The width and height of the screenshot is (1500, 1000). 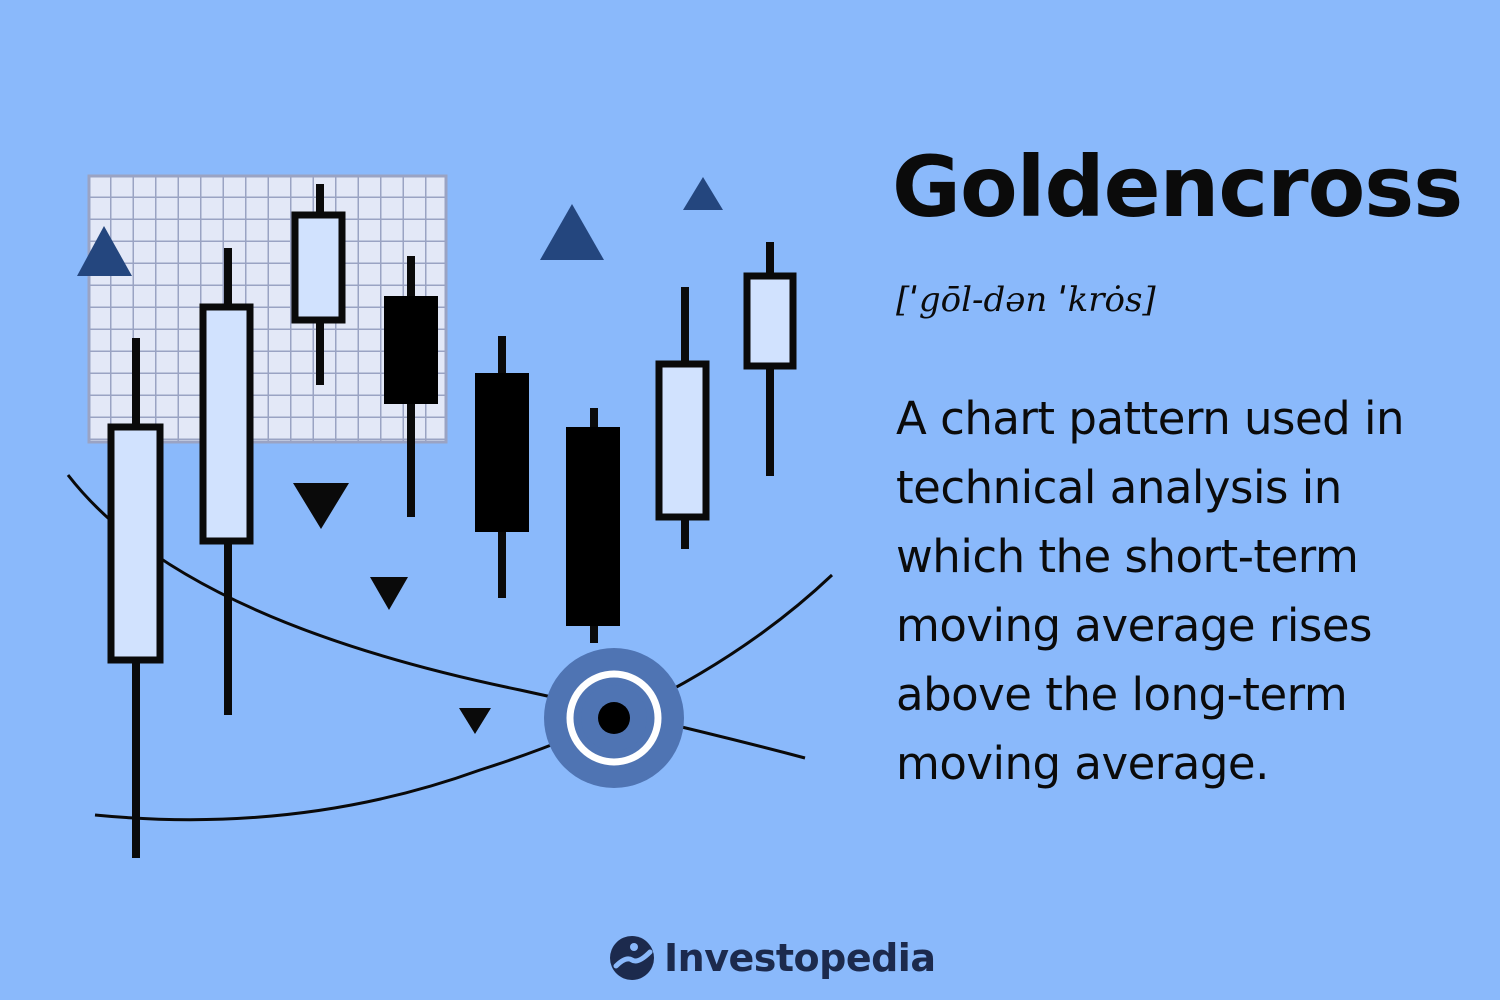 I want to click on term-title: Goldencross, so click(x=1177, y=187).